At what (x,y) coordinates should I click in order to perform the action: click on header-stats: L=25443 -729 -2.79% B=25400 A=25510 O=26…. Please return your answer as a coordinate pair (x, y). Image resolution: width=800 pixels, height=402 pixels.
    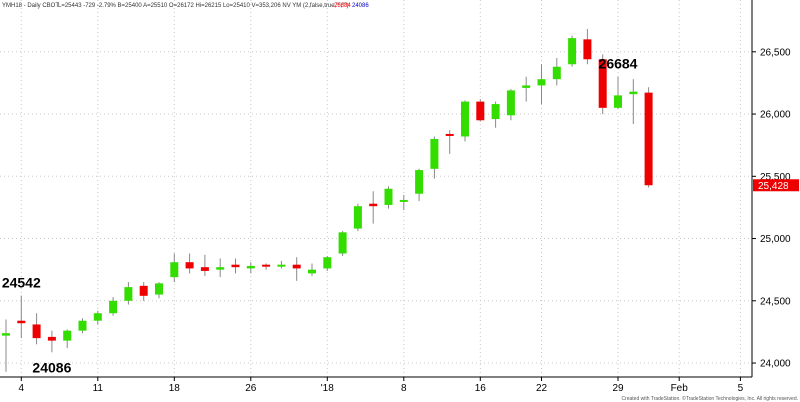
    Looking at the image, I should click on (203, 6).